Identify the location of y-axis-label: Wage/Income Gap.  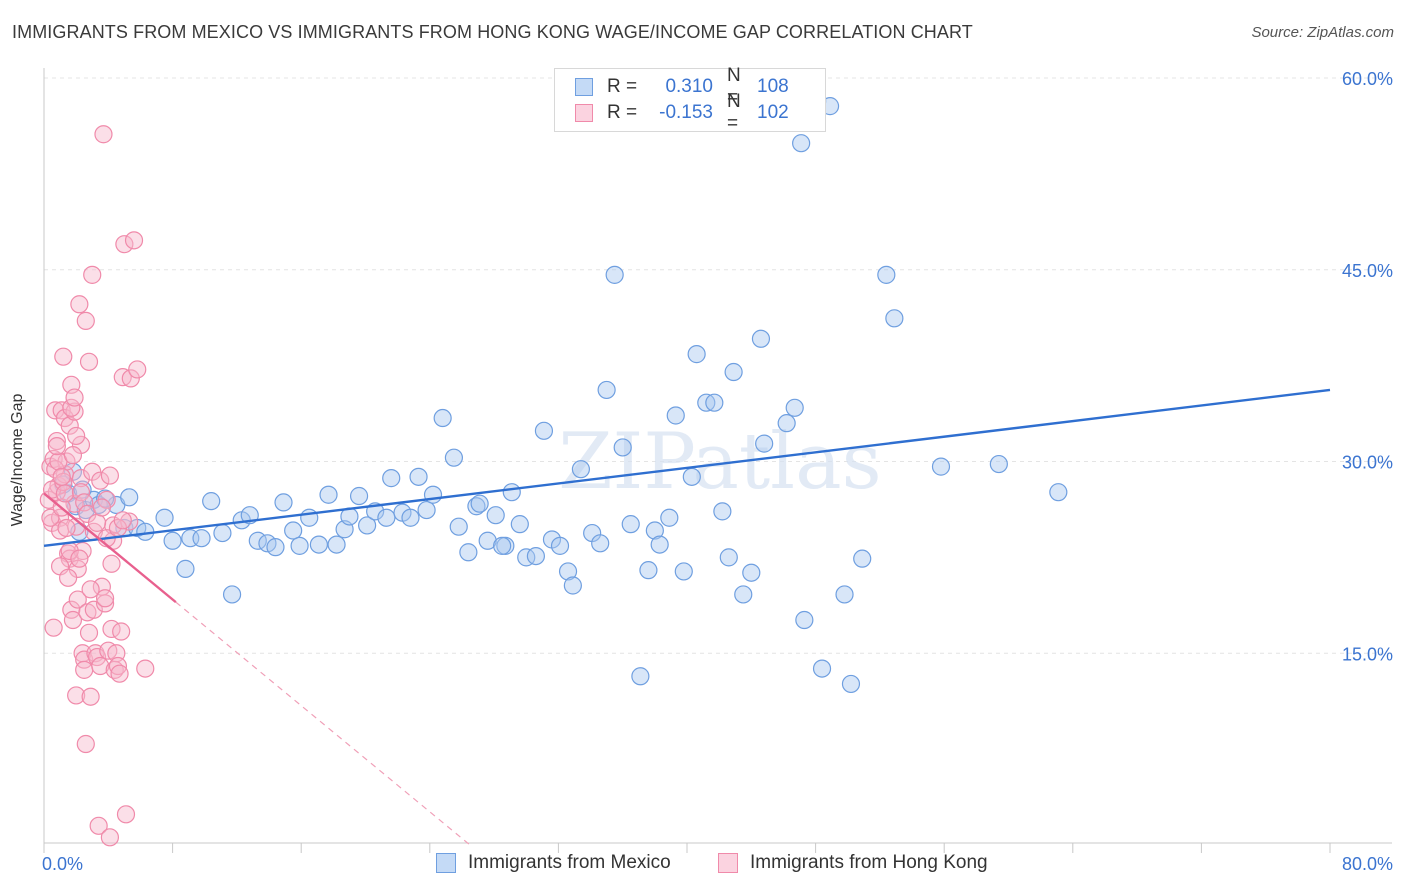
(17, 460).